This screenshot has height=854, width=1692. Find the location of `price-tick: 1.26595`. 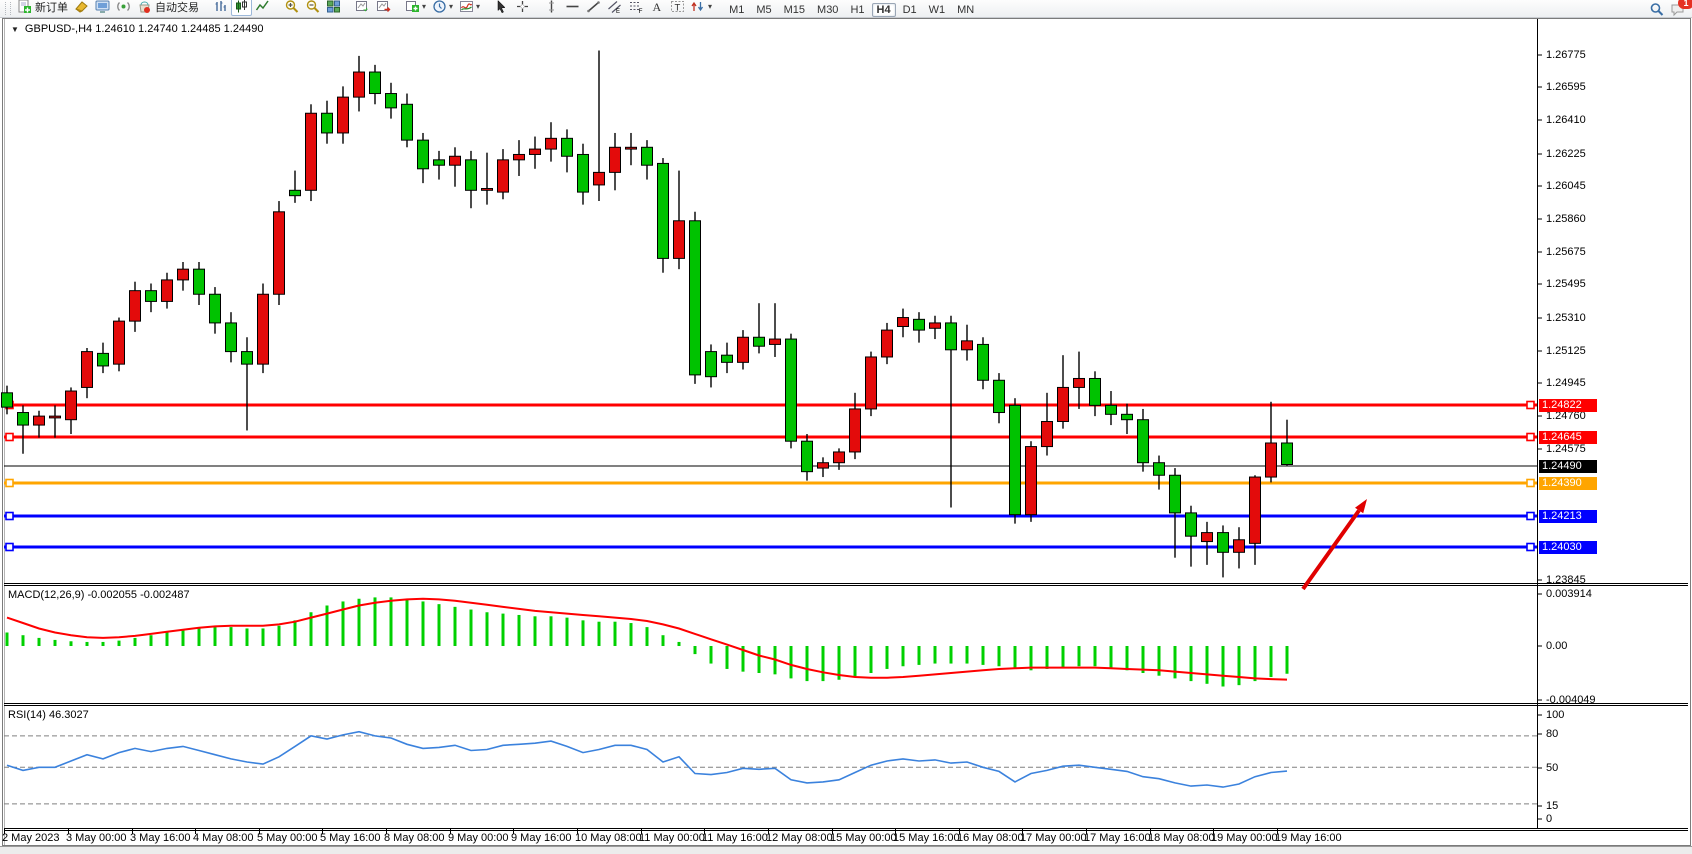

price-tick: 1.26595 is located at coordinates (1566, 87).